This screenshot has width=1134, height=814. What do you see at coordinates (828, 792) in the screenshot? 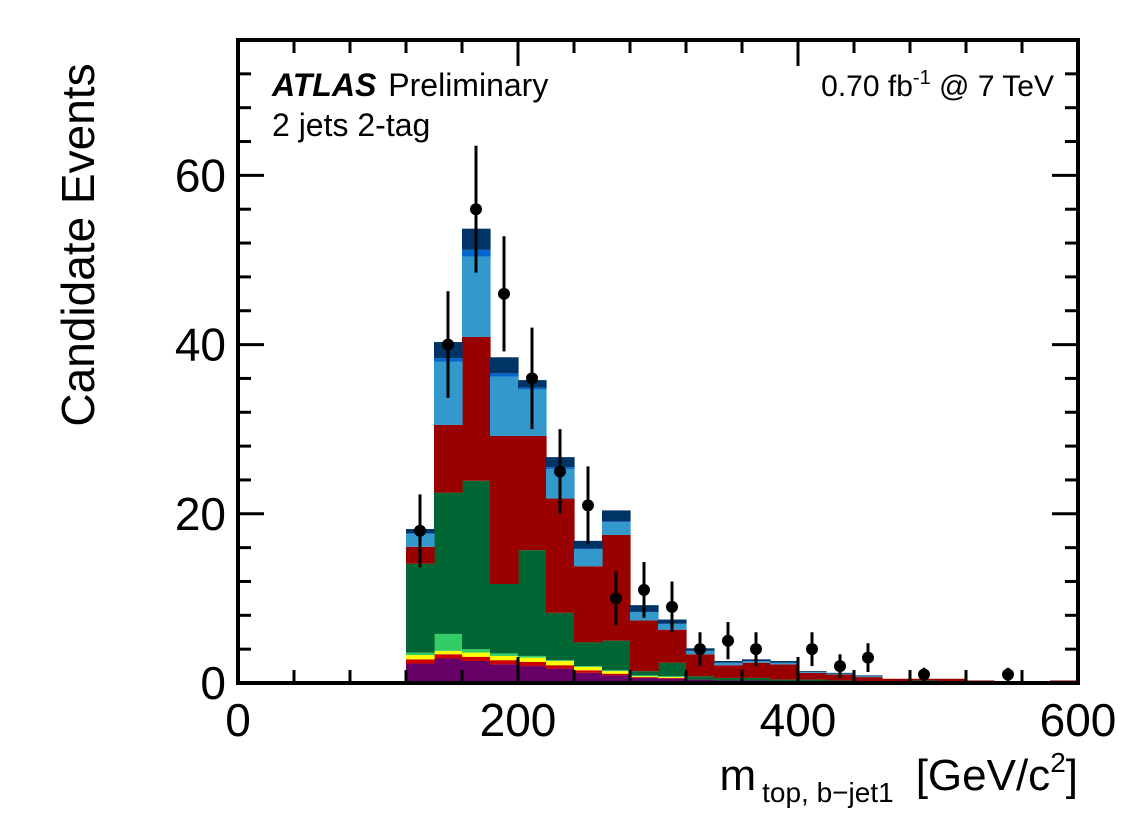
I see `x-axis-subscript: top, b−jet1` at bounding box center [828, 792].